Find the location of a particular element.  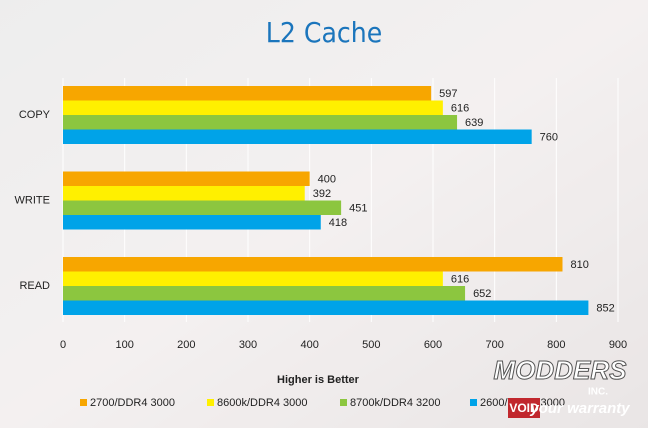

value-label: 418 is located at coordinates (338, 223).